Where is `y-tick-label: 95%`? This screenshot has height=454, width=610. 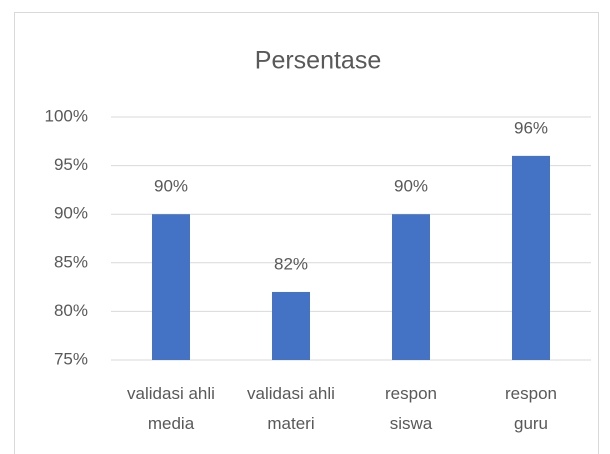 y-tick-label: 95% is located at coordinates (71, 164).